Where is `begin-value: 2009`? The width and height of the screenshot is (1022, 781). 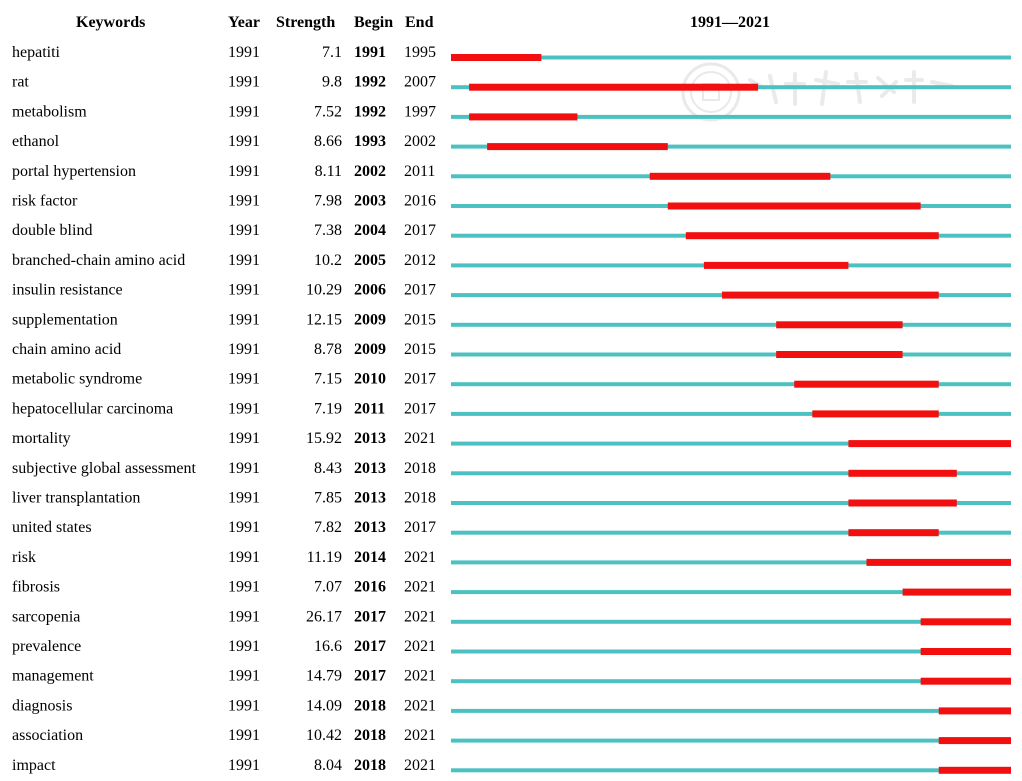
begin-value: 2009 is located at coordinates (370, 349).